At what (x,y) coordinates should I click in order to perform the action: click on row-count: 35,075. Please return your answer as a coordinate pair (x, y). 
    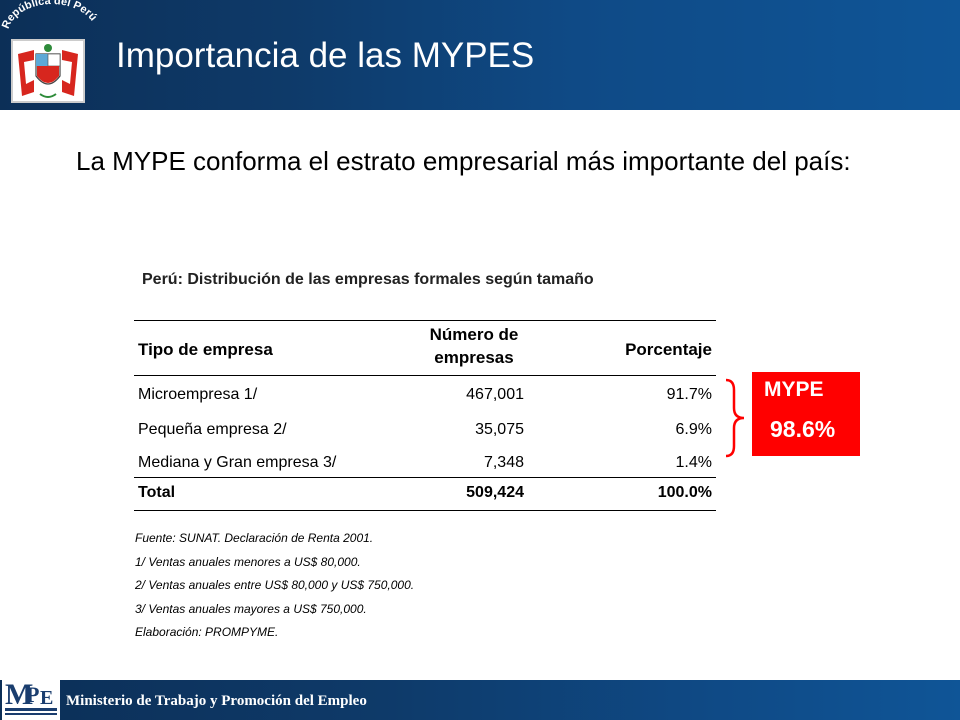
    Looking at the image, I should click on (499, 429).